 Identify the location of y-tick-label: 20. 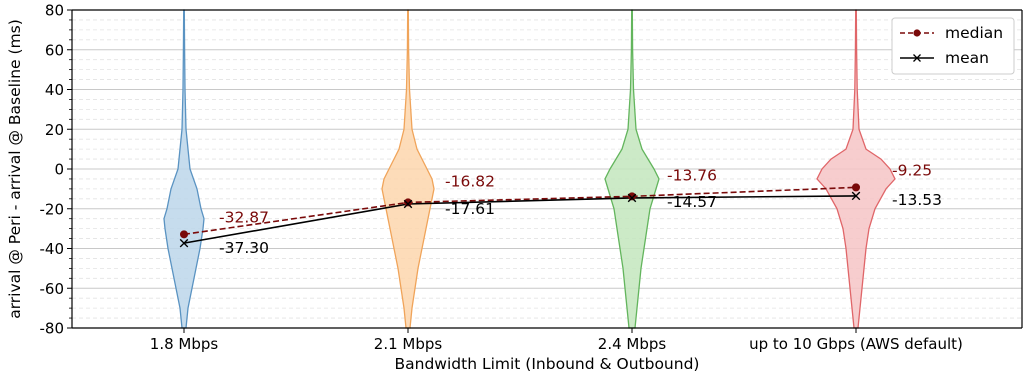
(54, 130).